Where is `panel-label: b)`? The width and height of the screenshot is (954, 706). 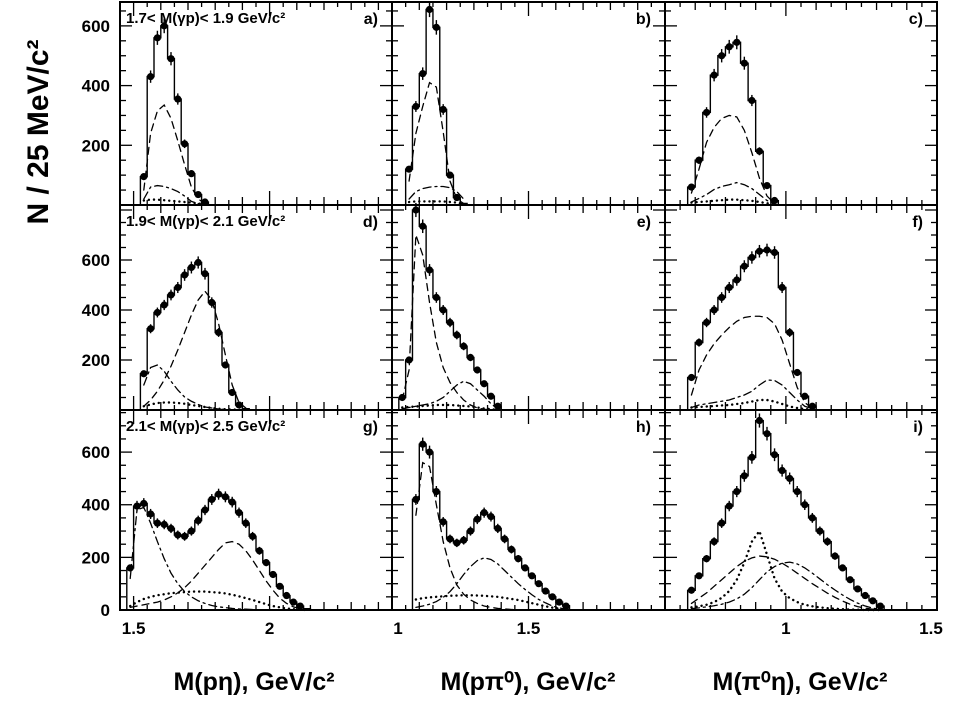
panel-label: b) is located at coordinates (643, 19).